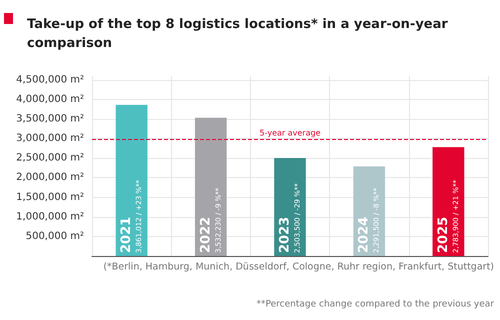 This screenshot has width=500, height=320. I want to click on y-tick-label: 2,000,000 m², so click(50, 178).